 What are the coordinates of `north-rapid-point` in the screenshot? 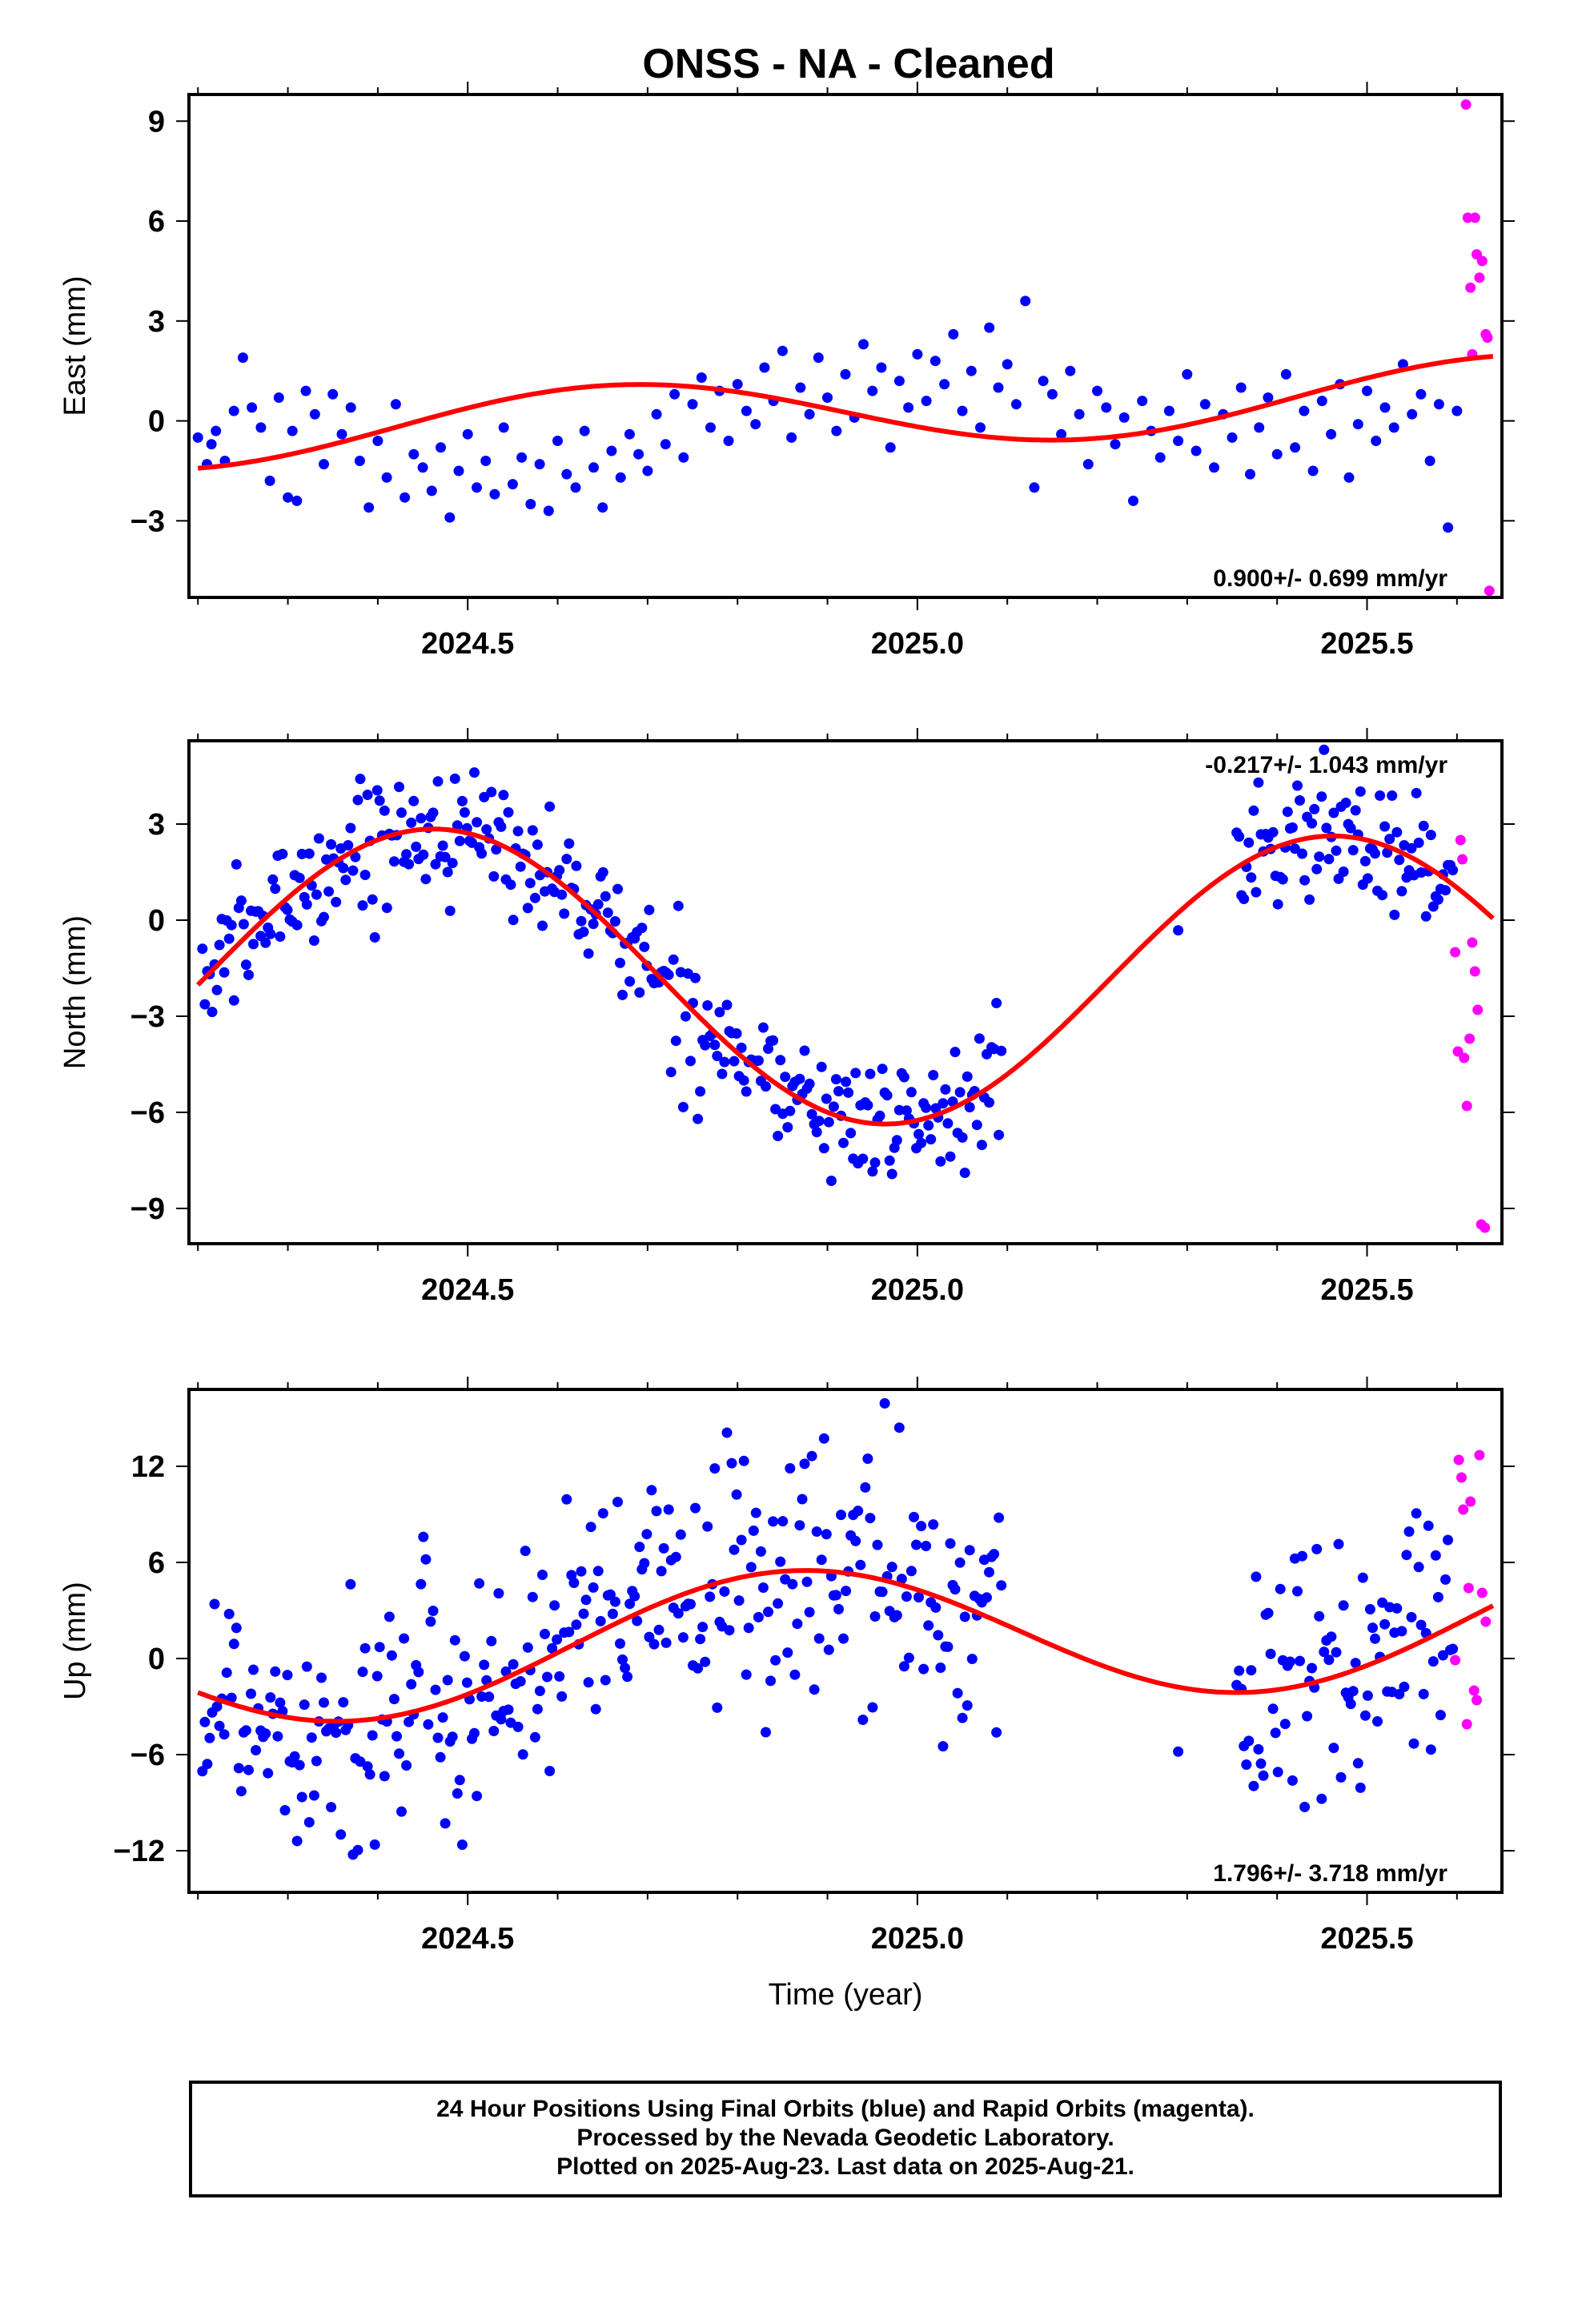 It's located at (1472, 942).